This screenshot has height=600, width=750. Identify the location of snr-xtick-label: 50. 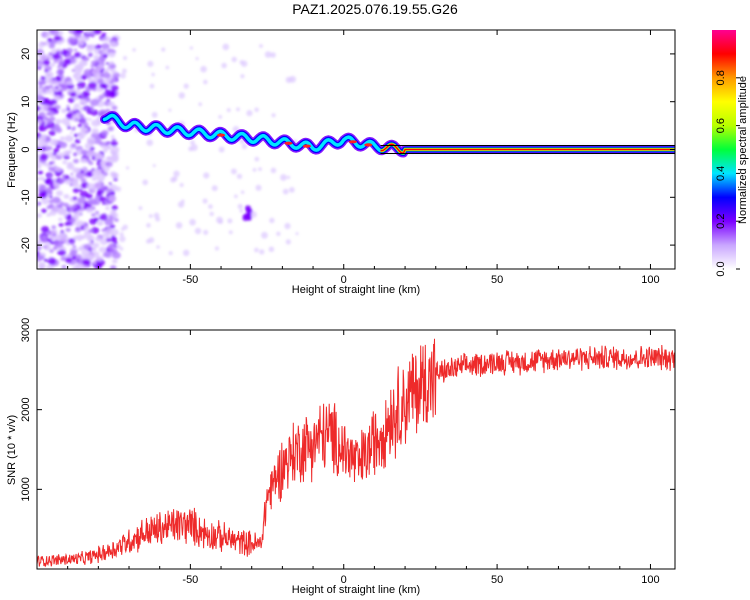
(497, 580).